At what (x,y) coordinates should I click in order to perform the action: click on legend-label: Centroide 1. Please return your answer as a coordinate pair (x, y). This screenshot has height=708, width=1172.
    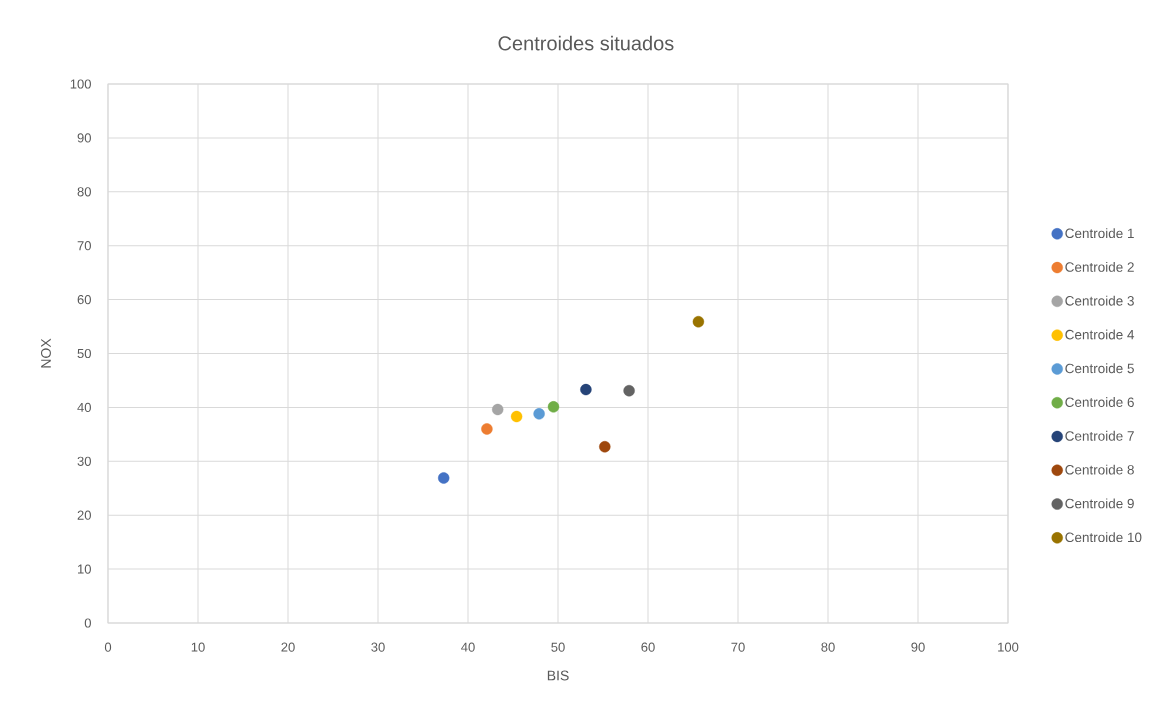
    Looking at the image, I should click on (1099, 233).